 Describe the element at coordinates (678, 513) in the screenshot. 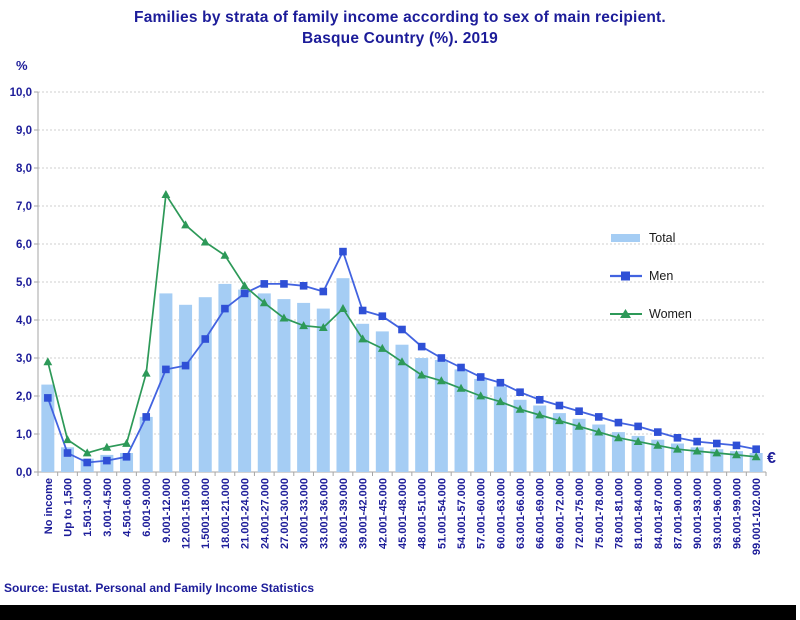

I see `x-tick-label: 87.001-90.000` at that location.